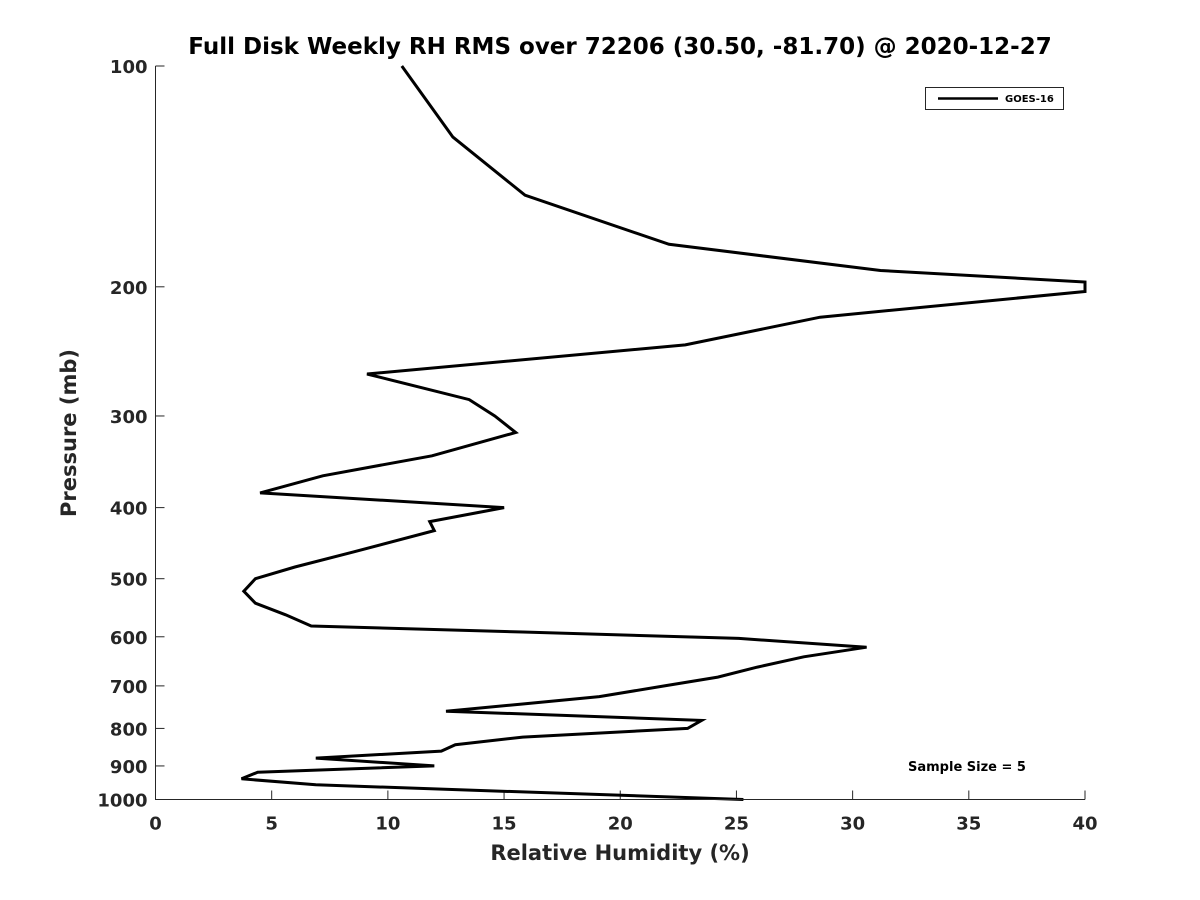 The width and height of the screenshot is (1200, 900). What do you see at coordinates (619, 853) in the screenshot?
I see `x-axis-label: Relative Humidity (%)` at bounding box center [619, 853].